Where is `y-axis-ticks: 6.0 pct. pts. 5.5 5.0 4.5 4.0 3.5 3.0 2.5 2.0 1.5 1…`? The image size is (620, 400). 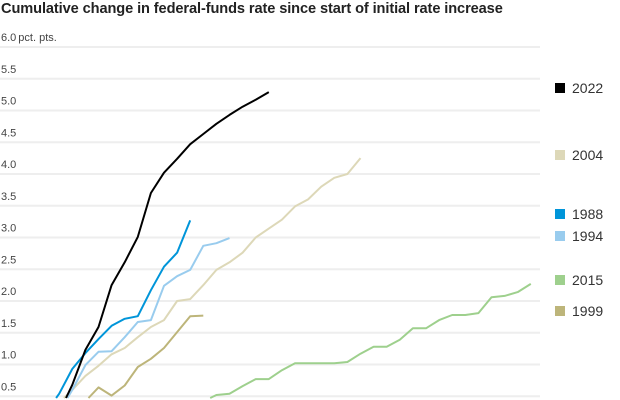
y-axis-ticks: 6.0 pct. pts. 5.5 5.0 4.5 4.0 3.5 3.0 2.5 2.0 1.5 1… is located at coordinates (29, 212).